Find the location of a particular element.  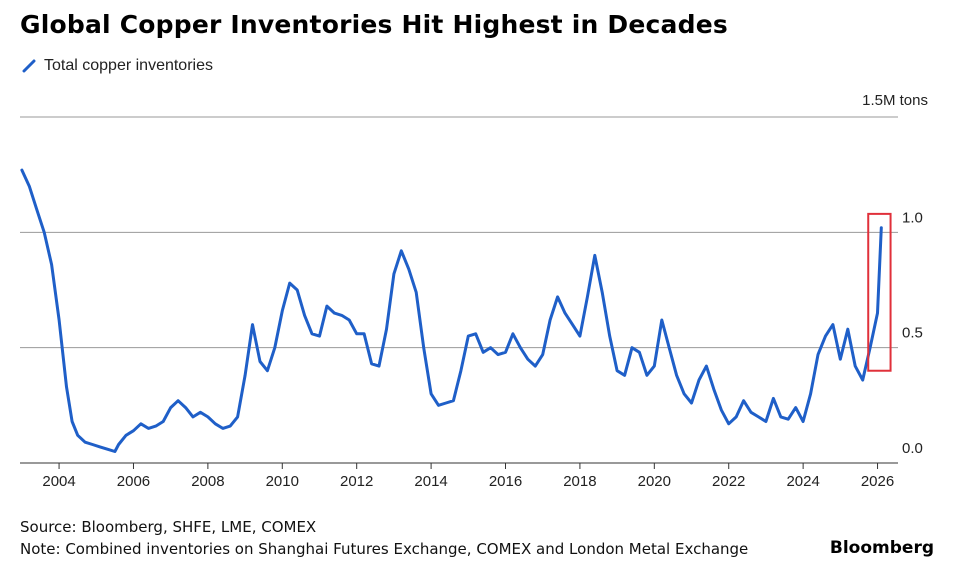

legend-label: Total copper inventories is located at coordinates (128, 65).